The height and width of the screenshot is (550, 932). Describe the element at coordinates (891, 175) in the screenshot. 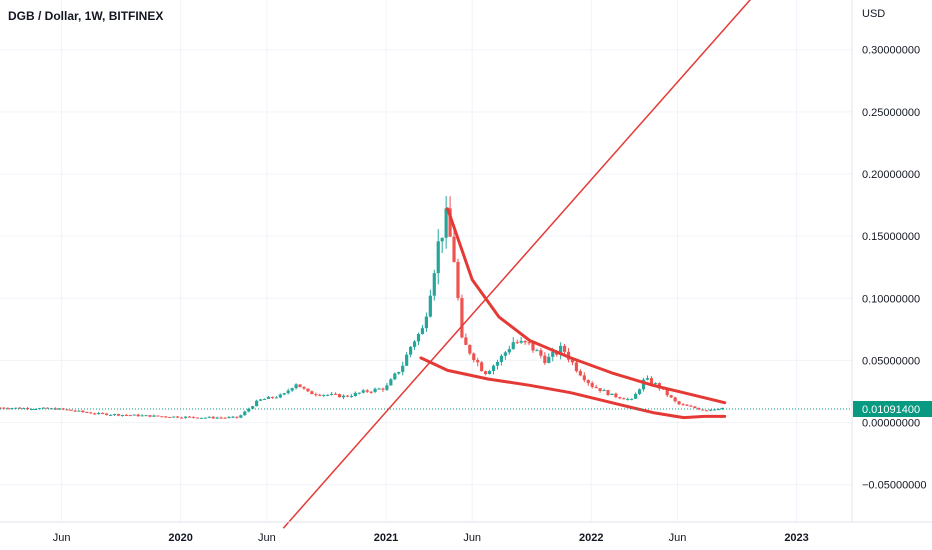

I see `y-tick-label: 0.20000000` at that location.